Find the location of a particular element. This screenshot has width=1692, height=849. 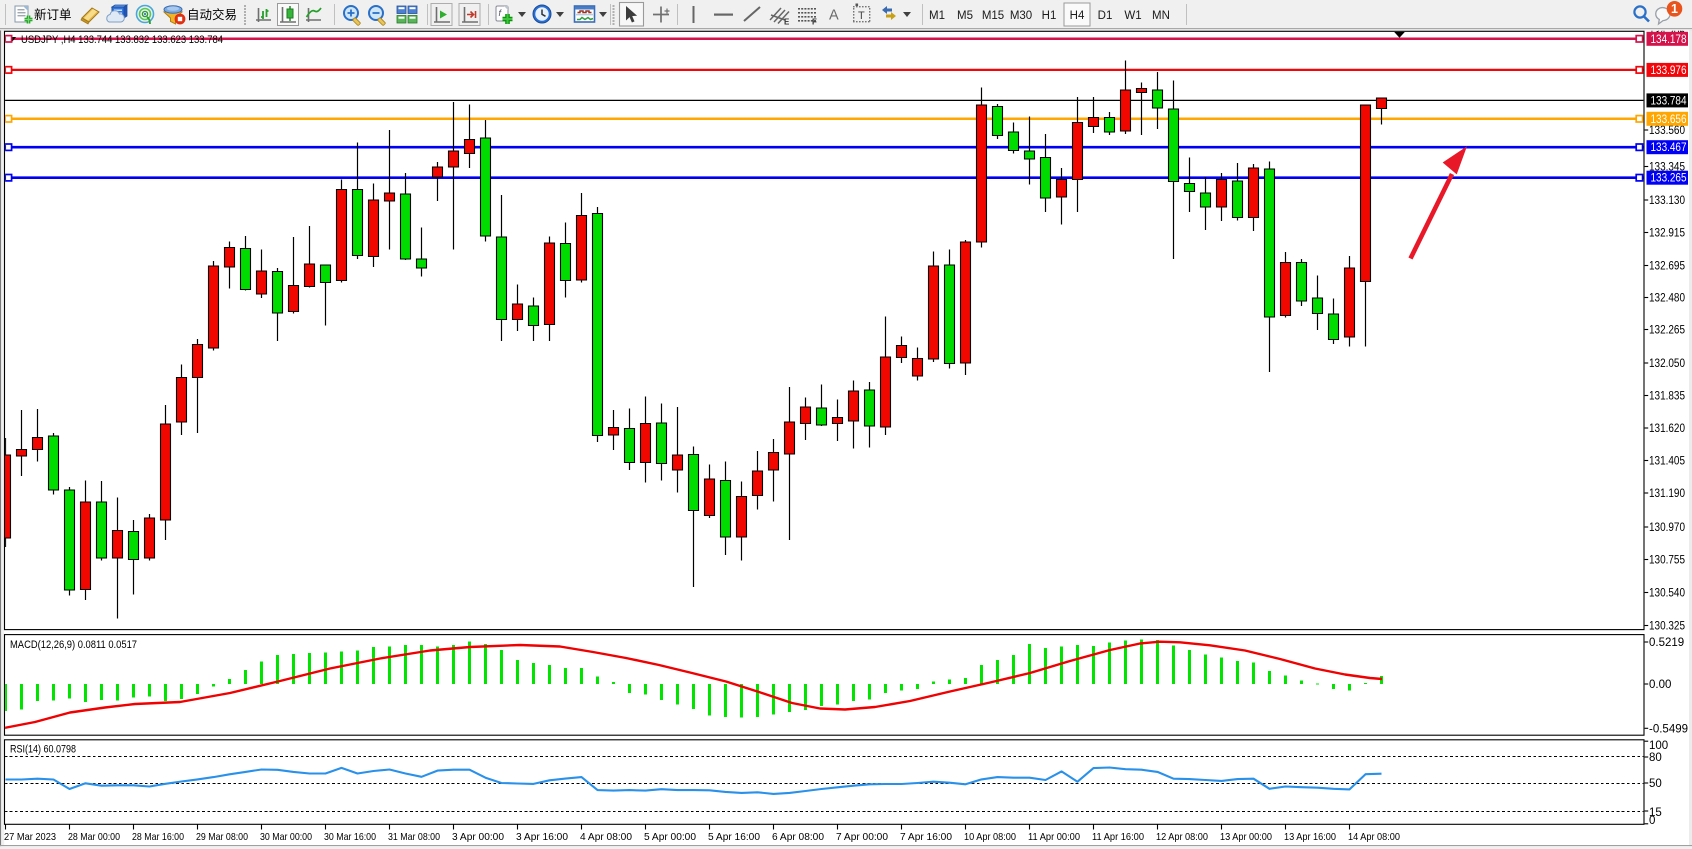

svg-text: 0.5219 is located at coordinates (1666, 643).